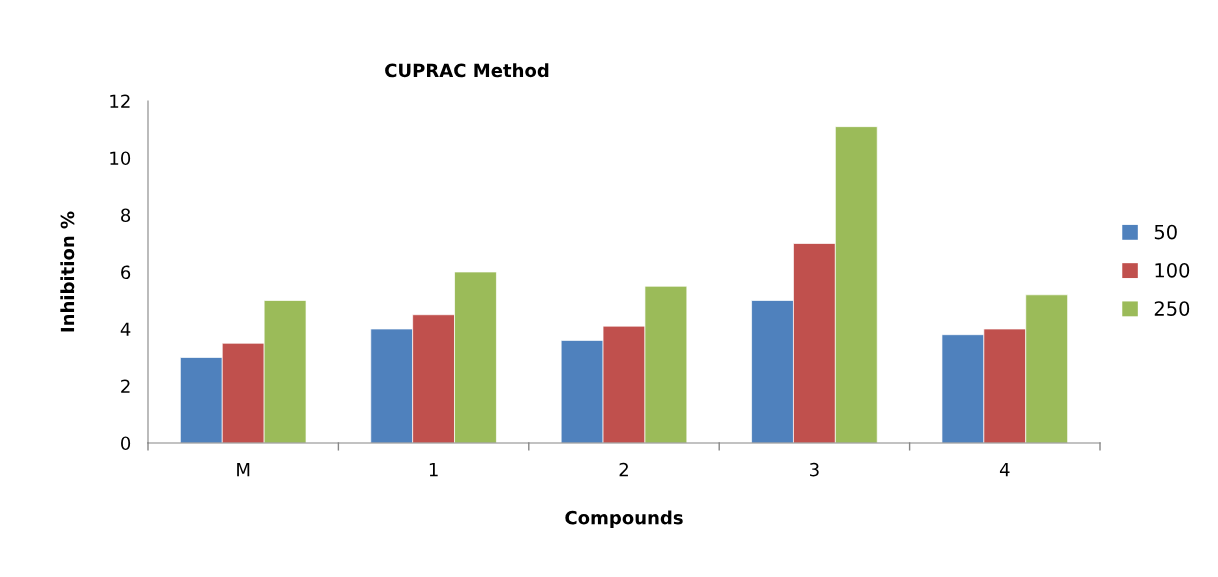  What do you see at coordinates (67, 271) in the screenshot?
I see `y-axis-title: Inhibition %` at bounding box center [67, 271].